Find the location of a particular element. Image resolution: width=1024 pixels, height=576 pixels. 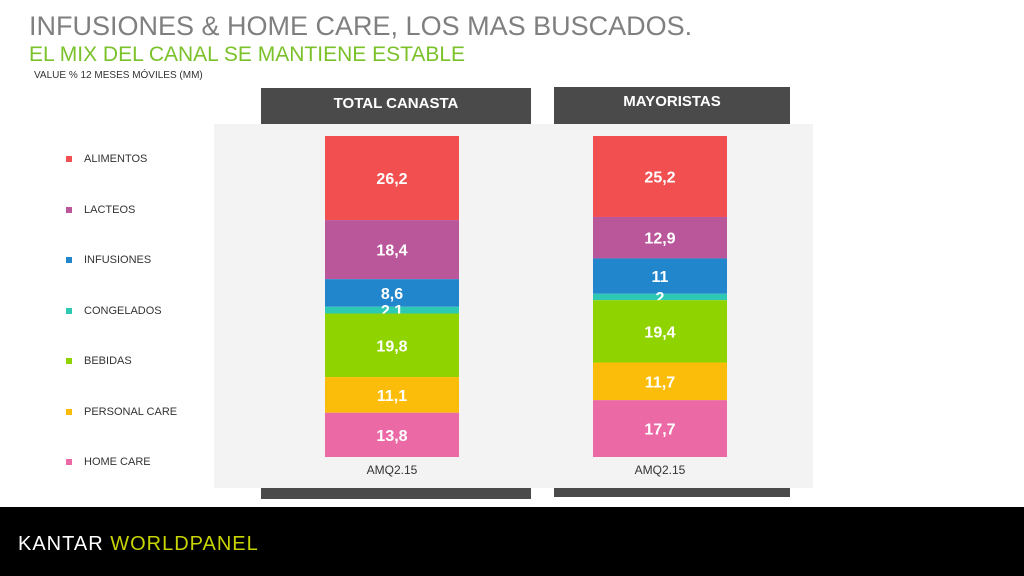

data-label: 19,8 is located at coordinates (391, 346).